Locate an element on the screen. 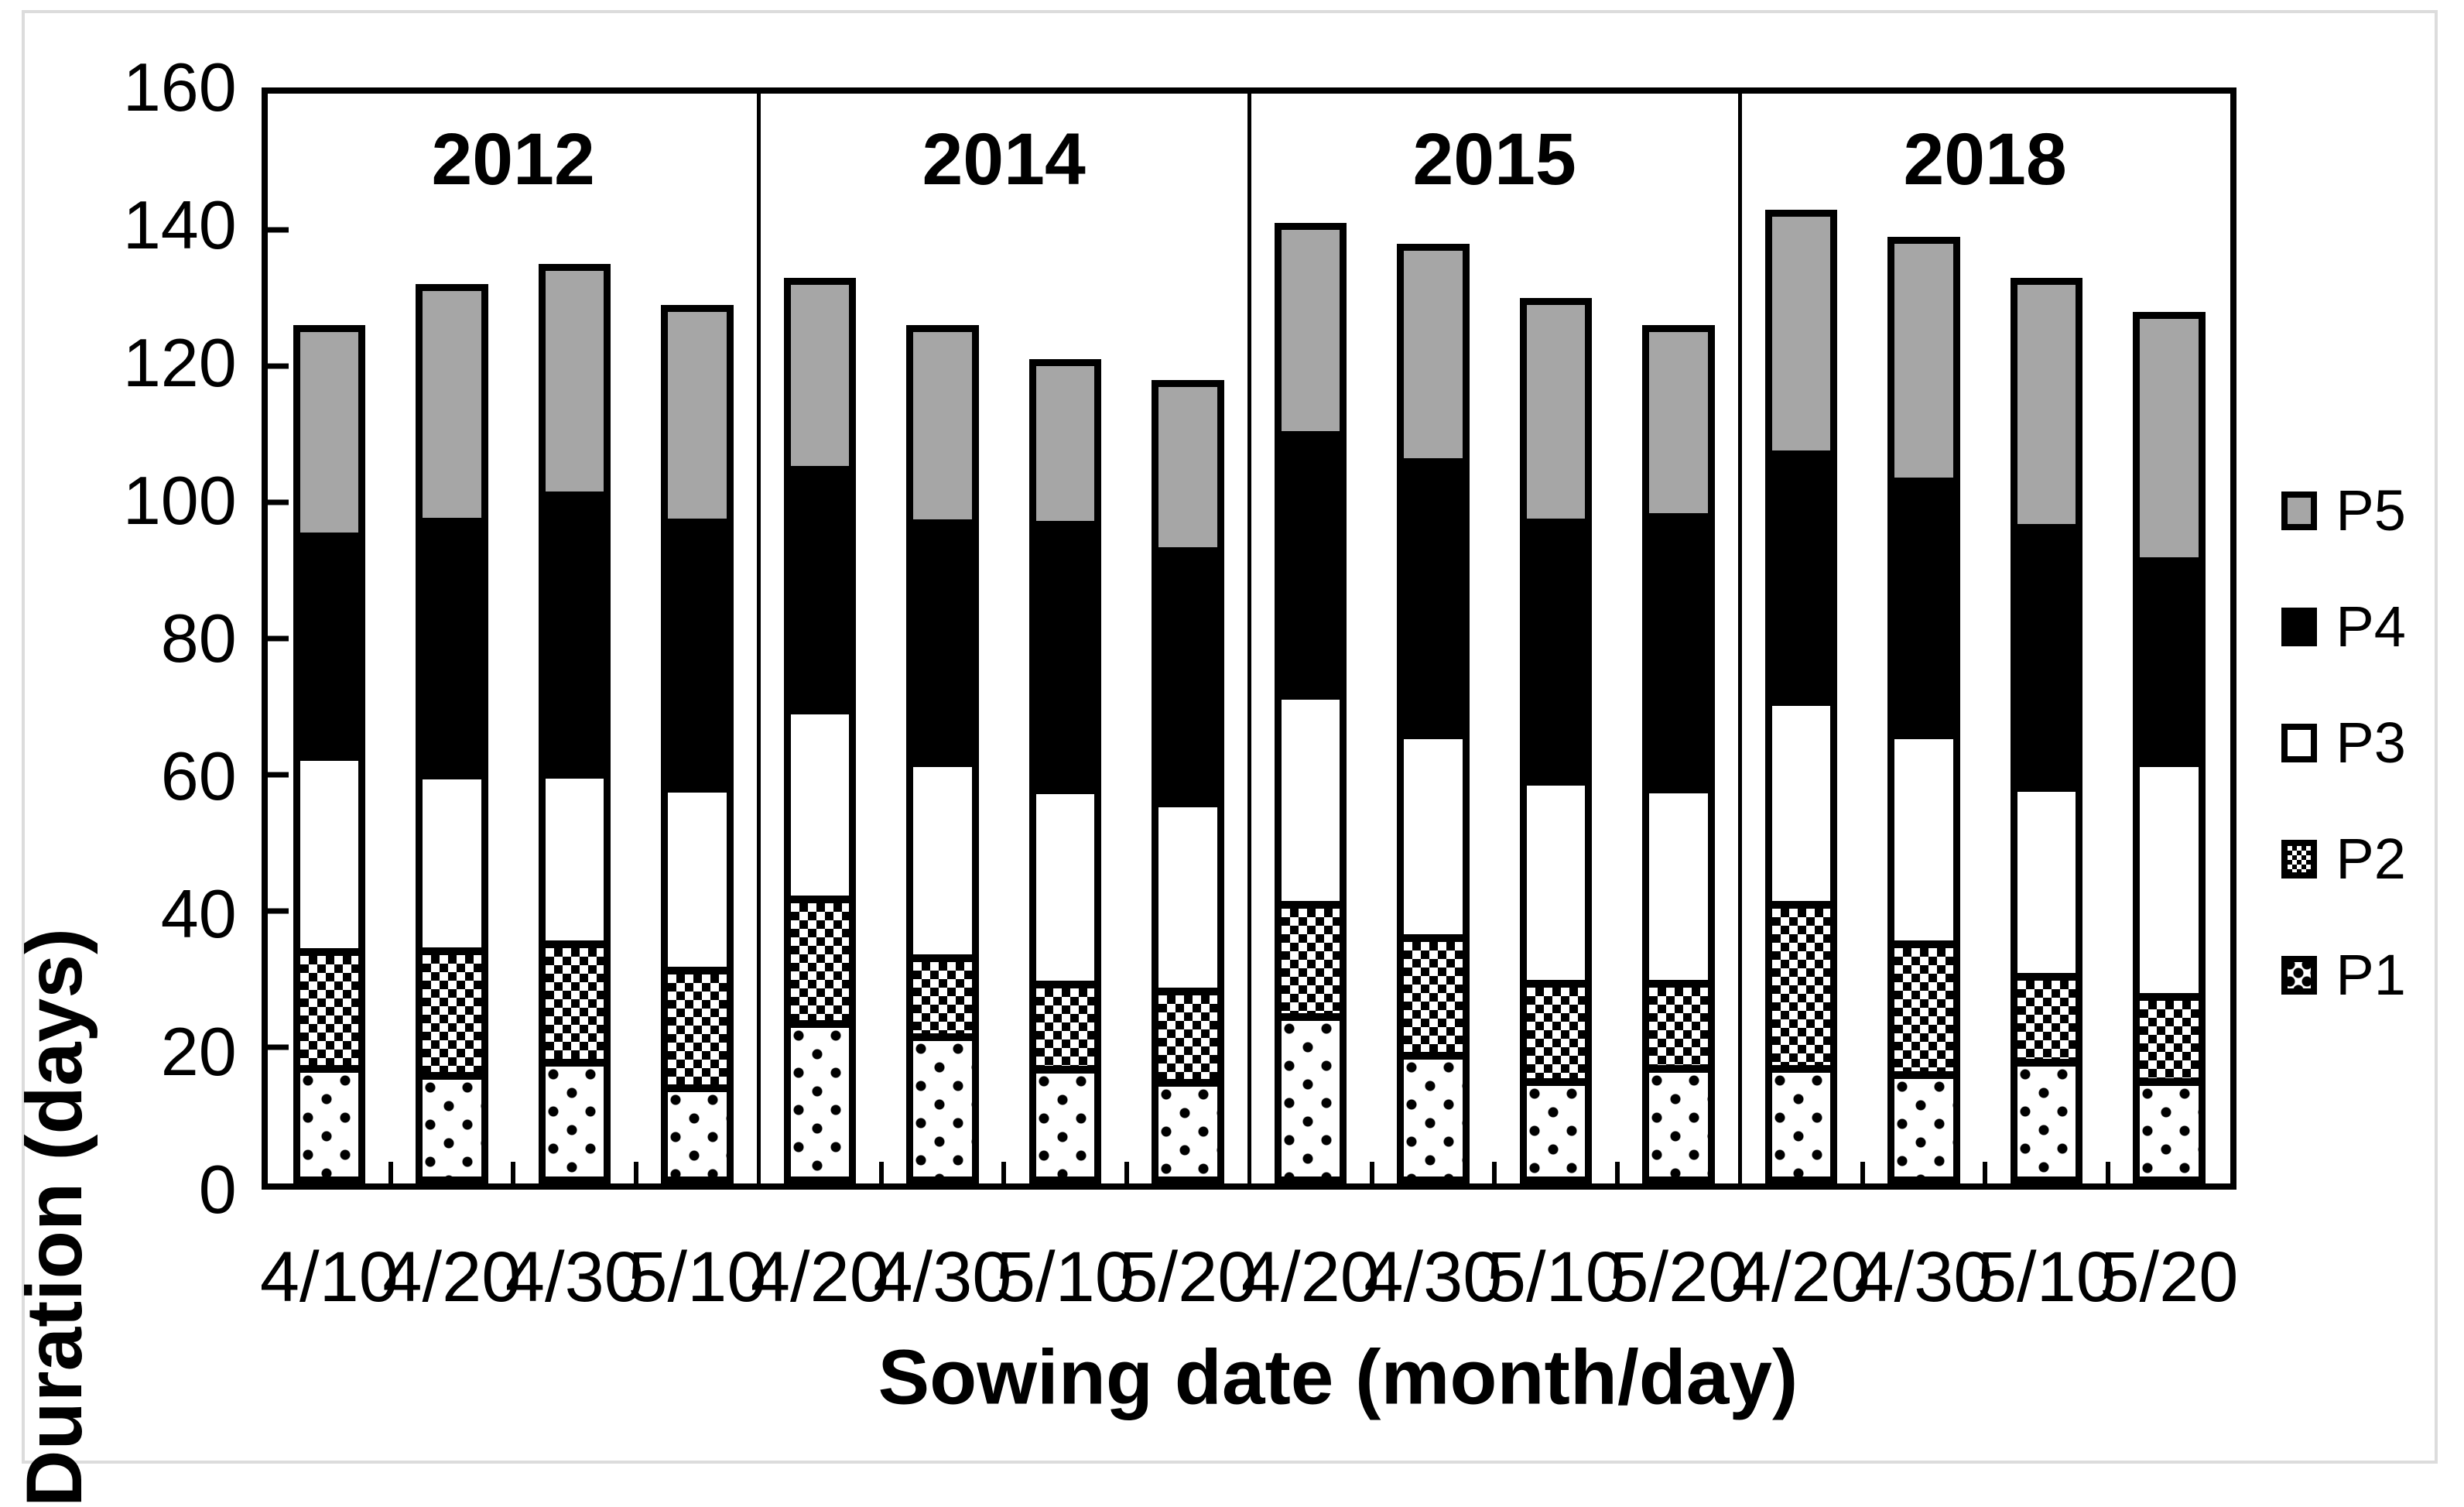 This screenshot has height=1507, width=2464. x-tick-label: 4/10 is located at coordinates (329, 1277).